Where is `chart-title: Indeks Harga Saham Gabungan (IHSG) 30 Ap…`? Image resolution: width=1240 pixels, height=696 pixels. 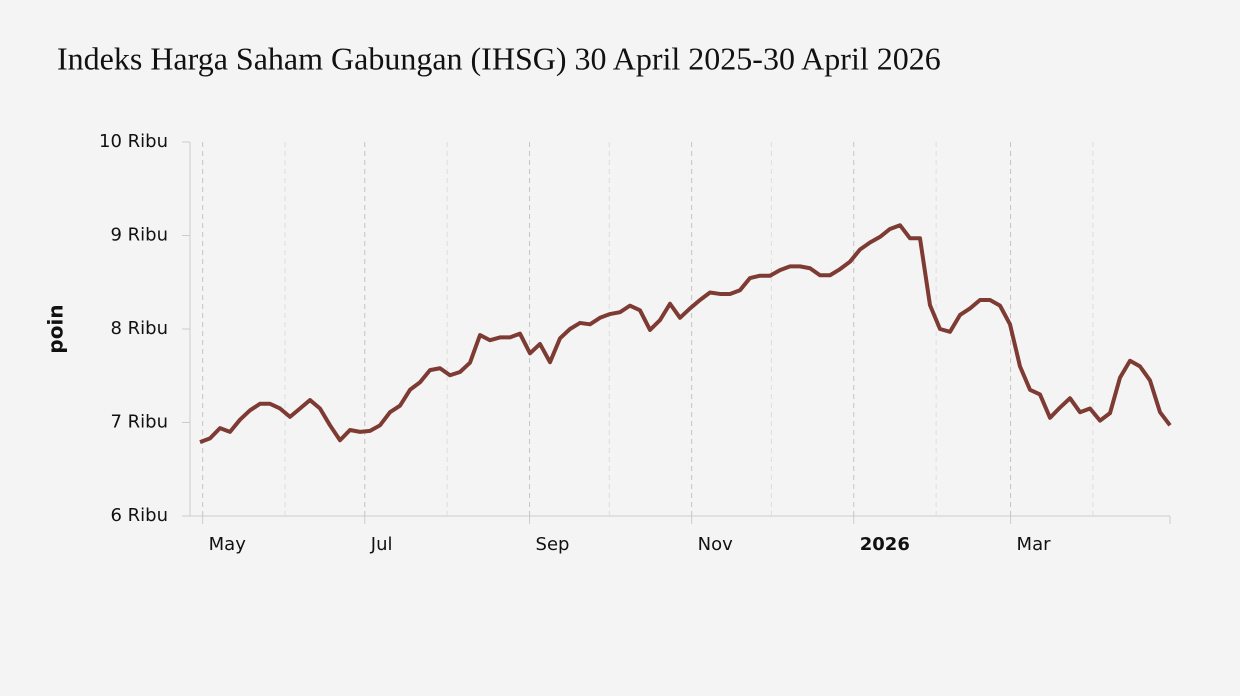 chart-title: Indeks Harga Saham Gabungan (IHSG) 30 Ap… is located at coordinates (499, 58).